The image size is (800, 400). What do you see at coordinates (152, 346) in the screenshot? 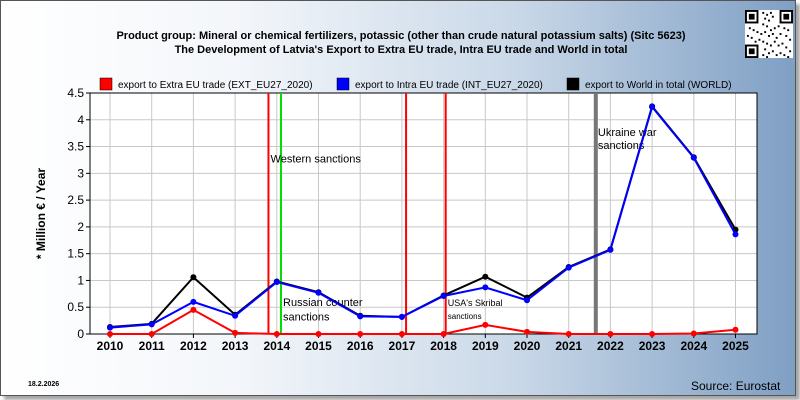
I see `x-tick-label: 2011` at bounding box center [152, 346].